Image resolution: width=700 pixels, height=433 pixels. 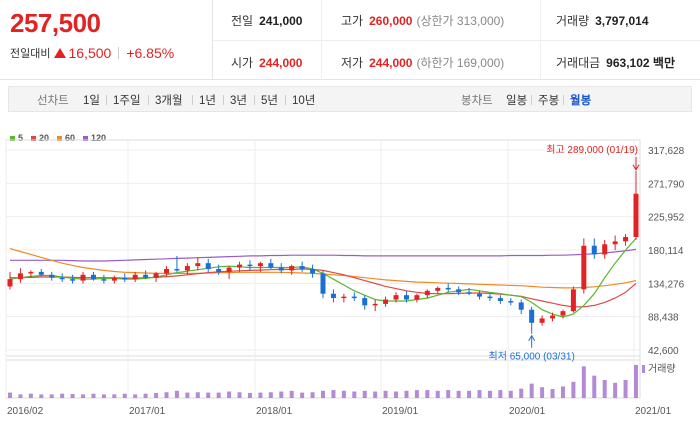 I want to click on volume-swatch, so click(x=643, y=369).